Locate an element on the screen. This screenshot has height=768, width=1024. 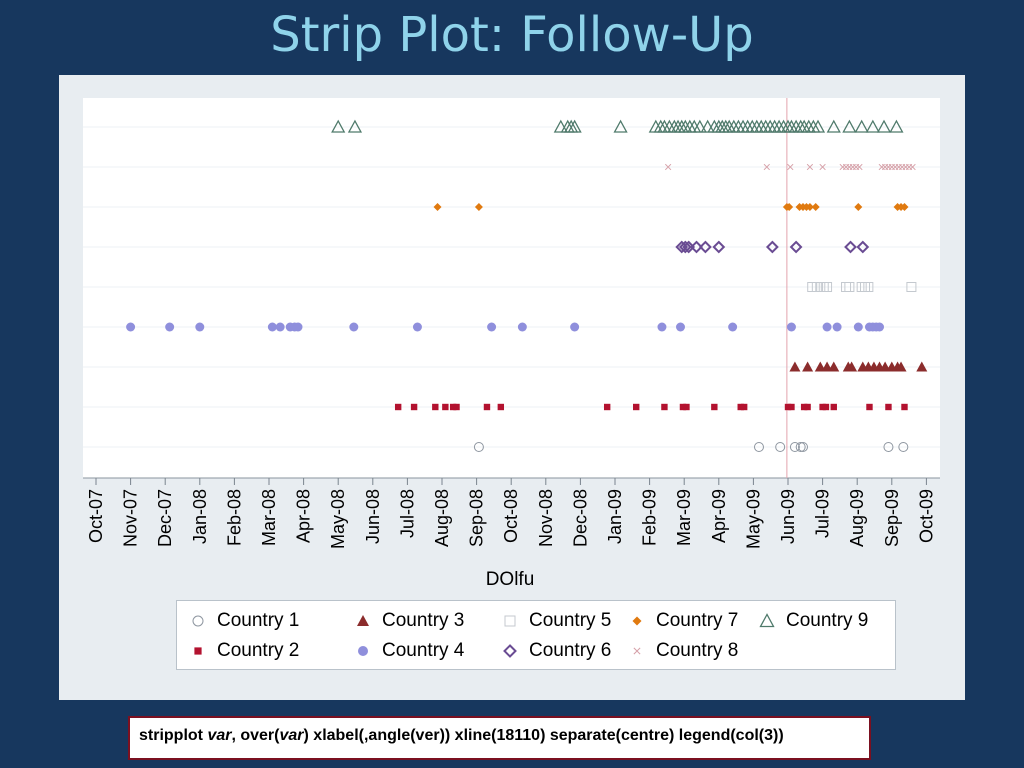
x-tick-label: Aug-09 is located at coordinates (857, 518).